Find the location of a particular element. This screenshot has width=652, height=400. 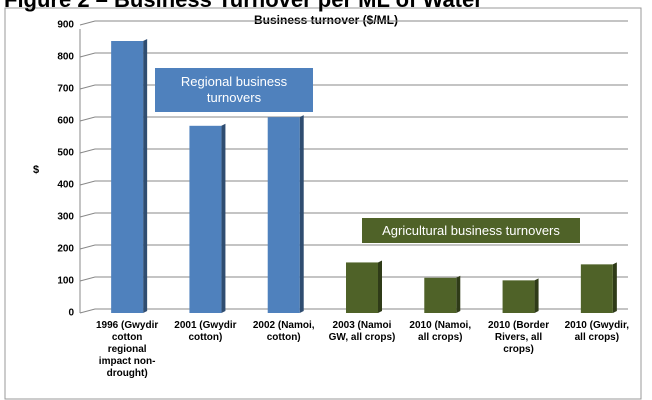

y-axis-label: $ is located at coordinates (36, 170).